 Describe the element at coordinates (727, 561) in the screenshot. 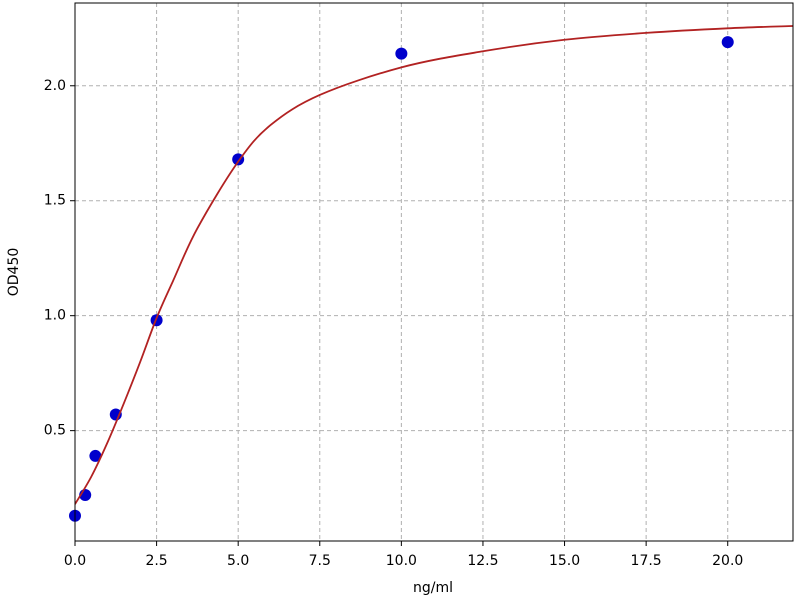

I see `x-tick-label: 20.0` at that location.